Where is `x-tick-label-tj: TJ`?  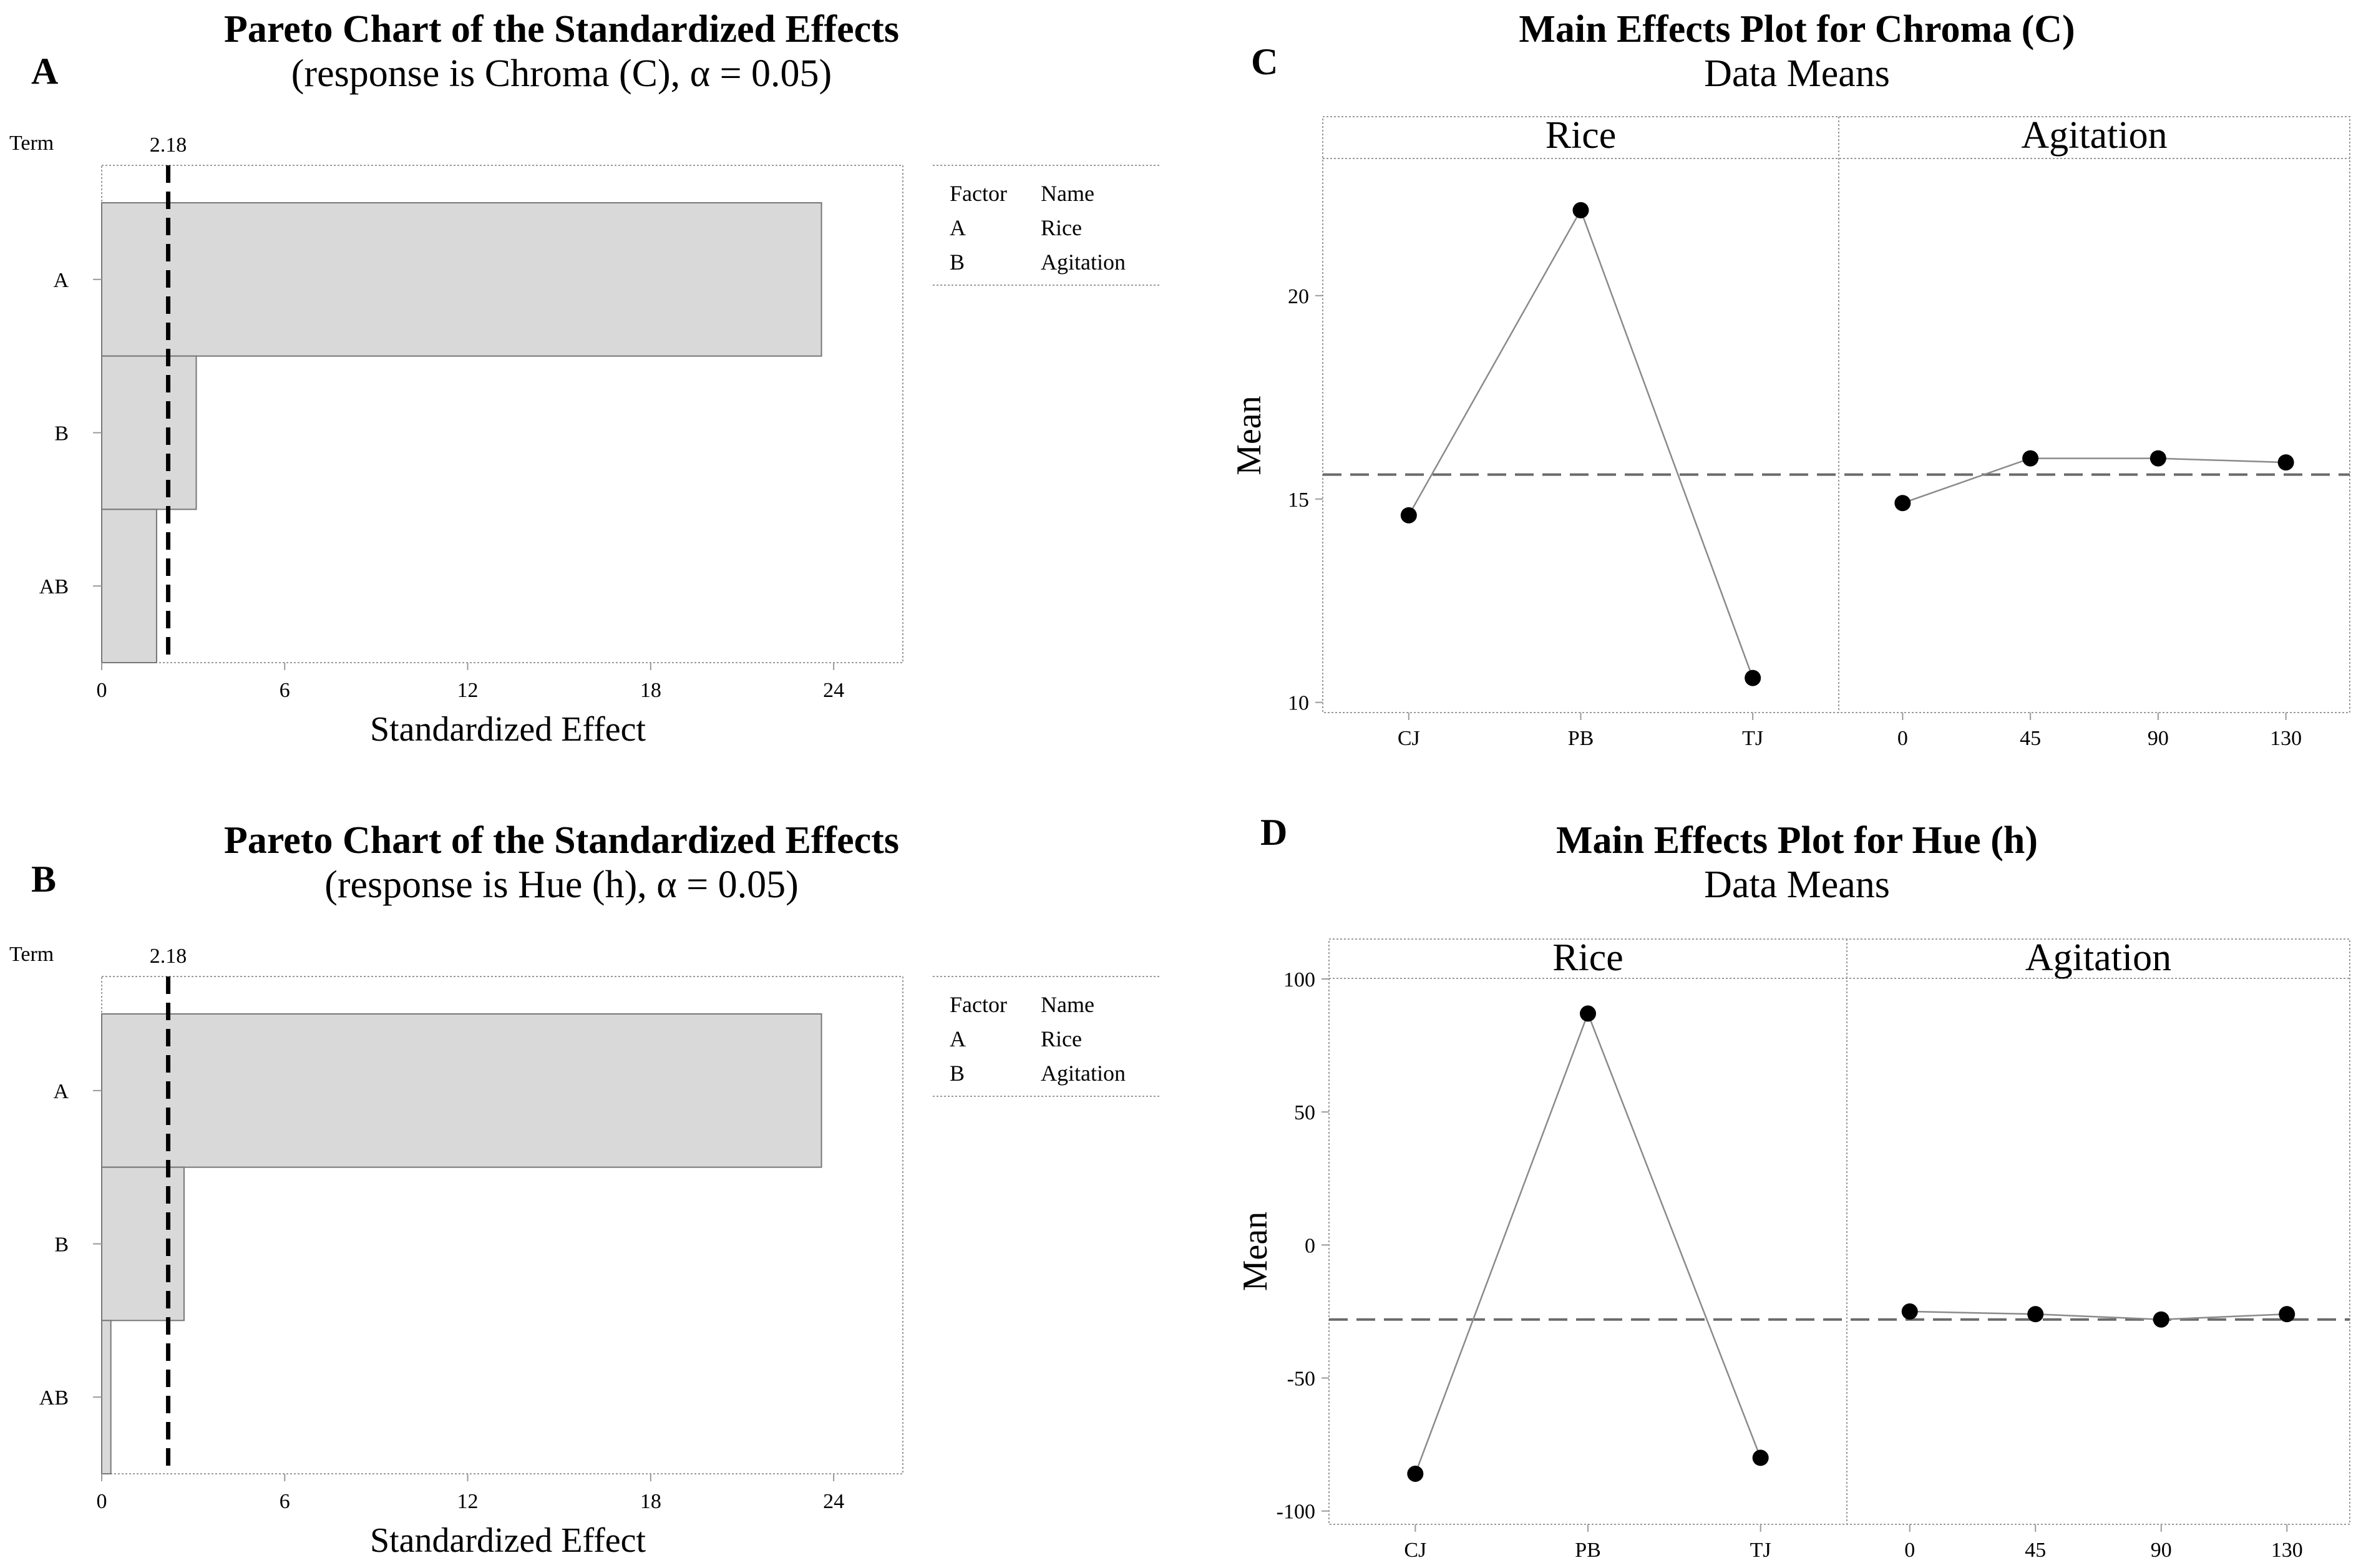
x-tick-label-tj: TJ is located at coordinates (1760, 1550).